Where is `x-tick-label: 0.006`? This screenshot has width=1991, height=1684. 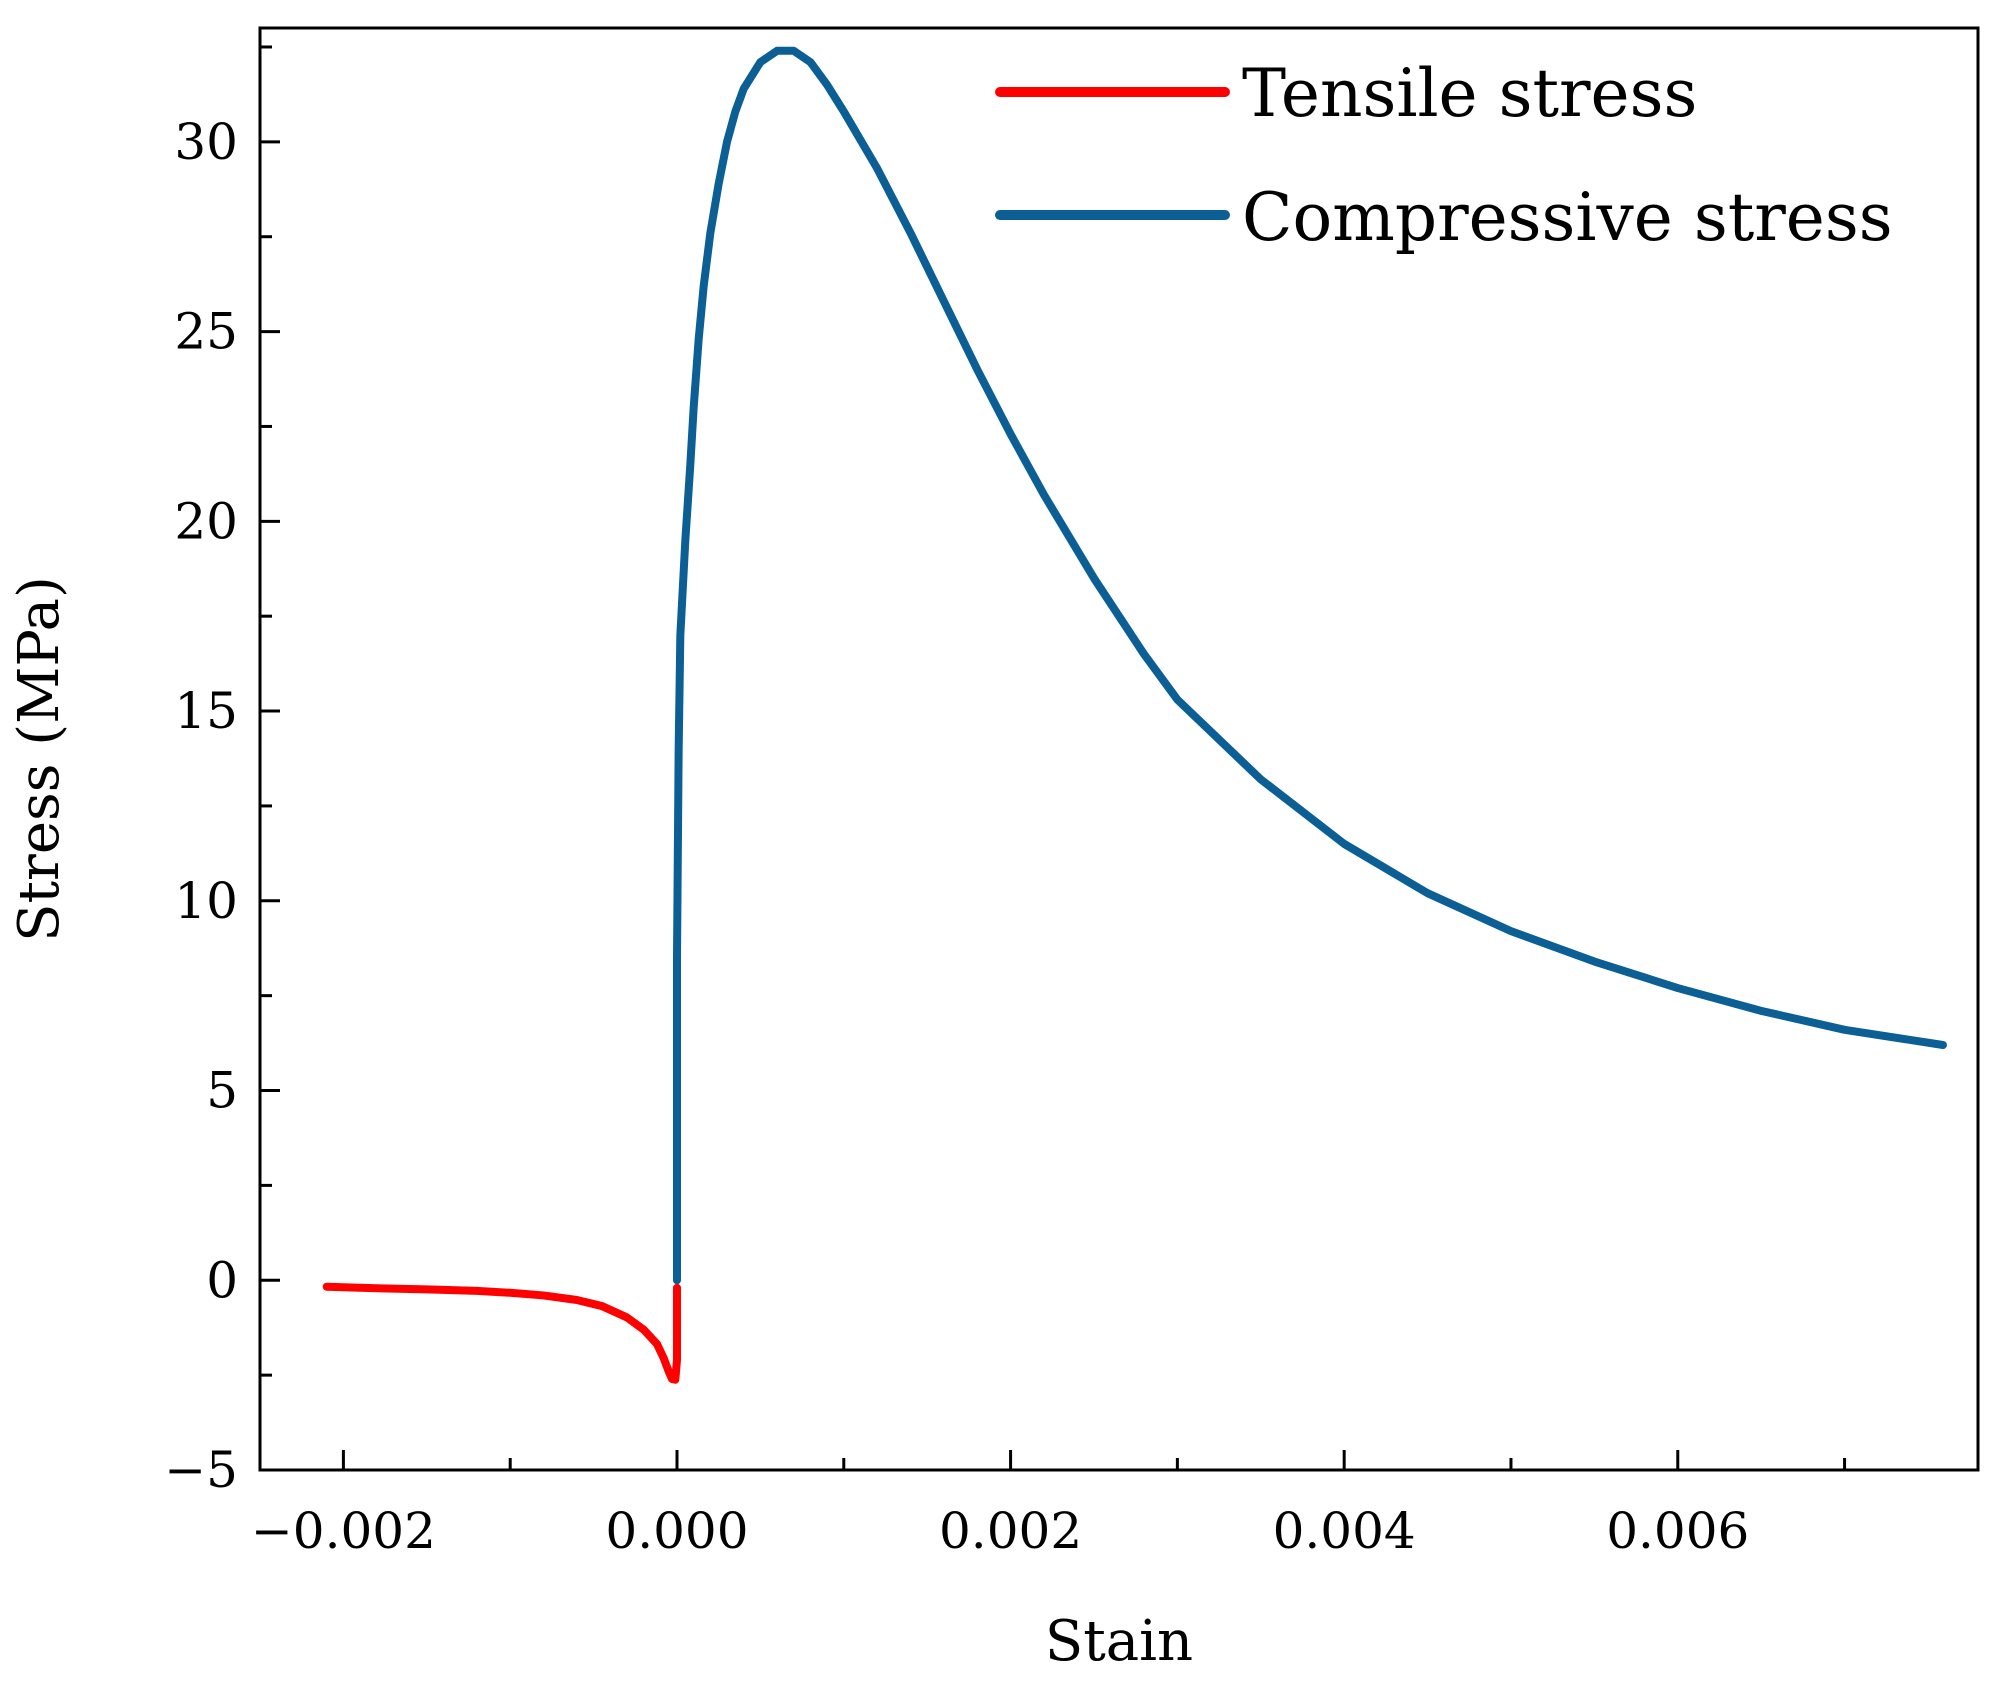 x-tick-label: 0.006 is located at coordinates (1677, 1531).